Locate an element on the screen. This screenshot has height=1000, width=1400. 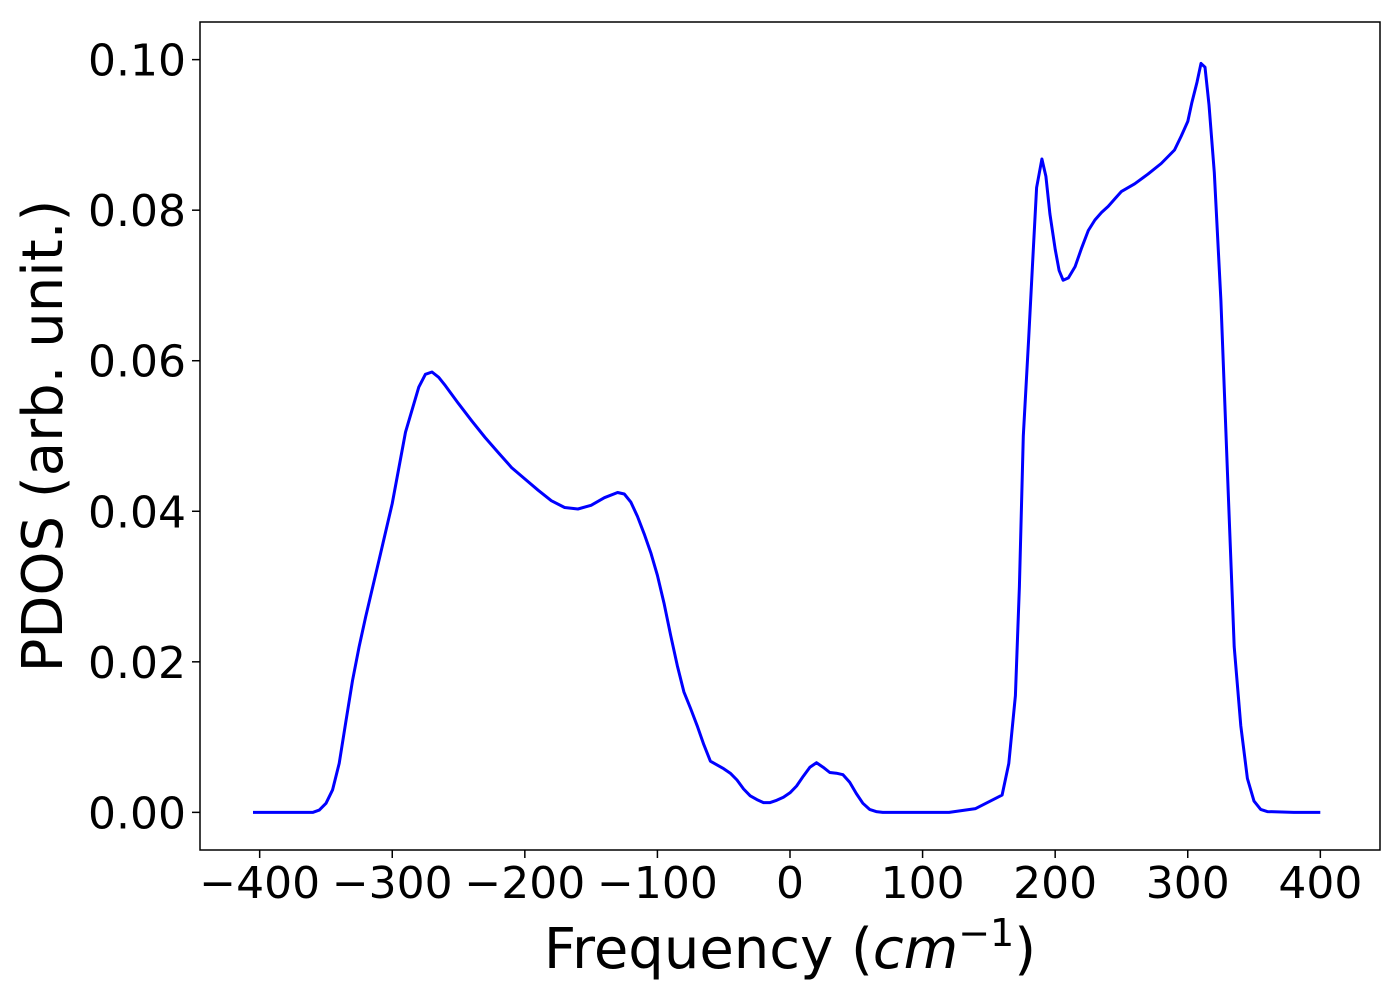
x-axis-label-unit: cm is located at coordinates (915, 949).